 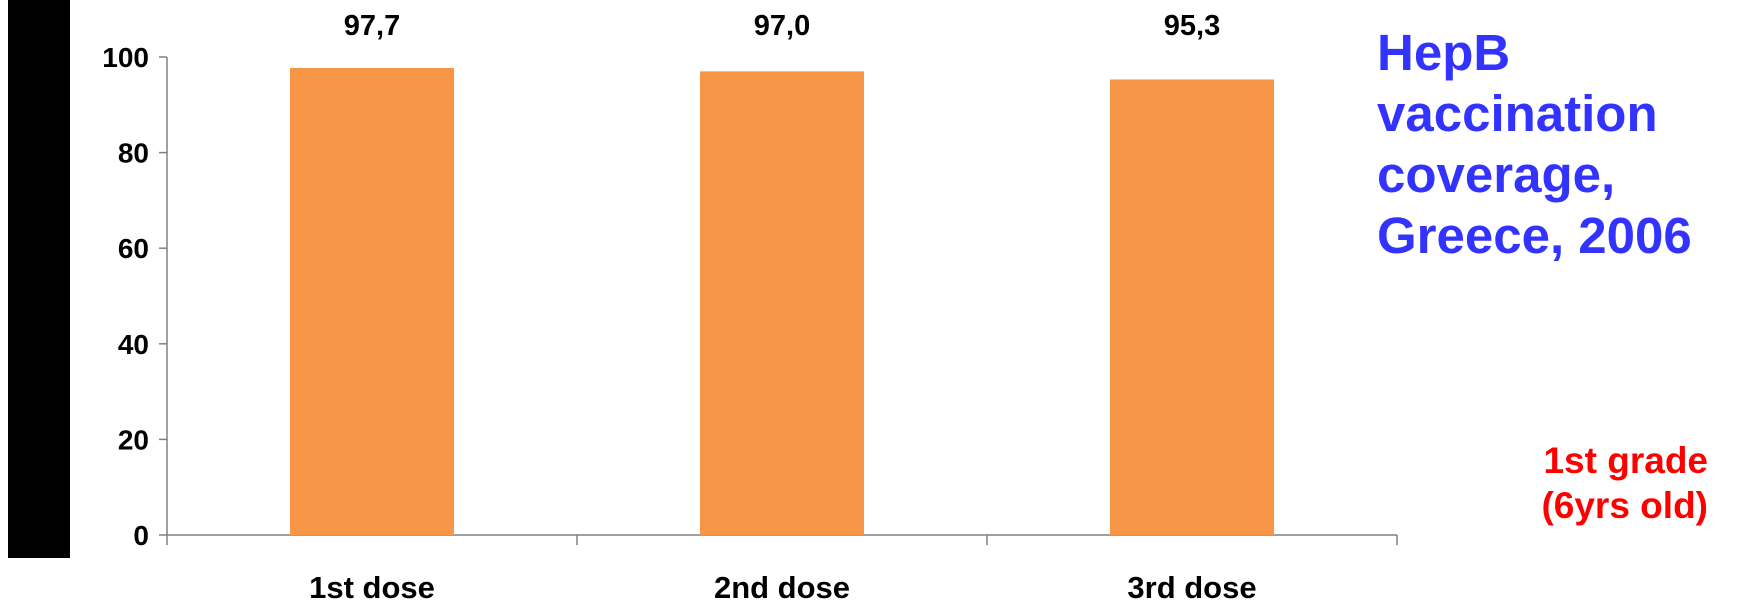 I want to click on y-tick-label: 80, so click(x=133, y=153).